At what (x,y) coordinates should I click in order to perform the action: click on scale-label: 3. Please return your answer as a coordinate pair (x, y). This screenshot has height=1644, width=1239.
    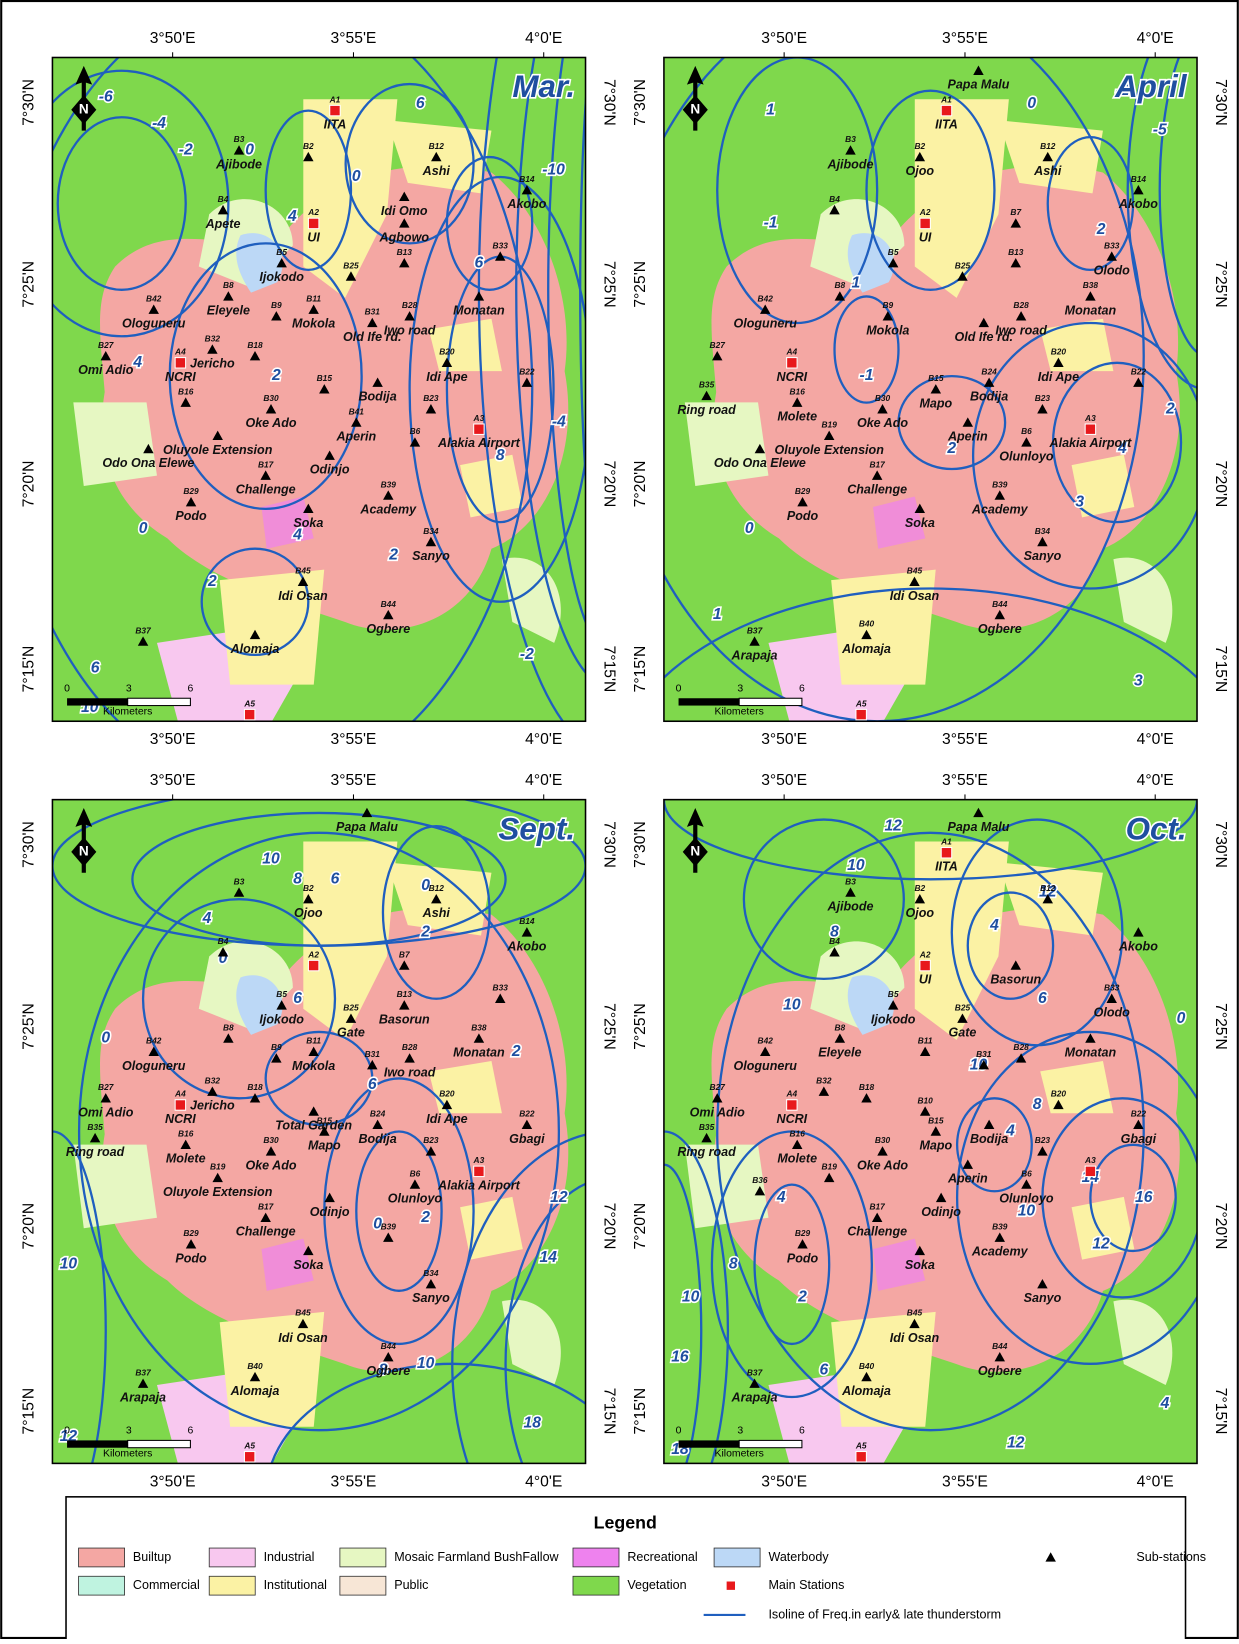
    Looking at the image, I should click on (129, 1431).